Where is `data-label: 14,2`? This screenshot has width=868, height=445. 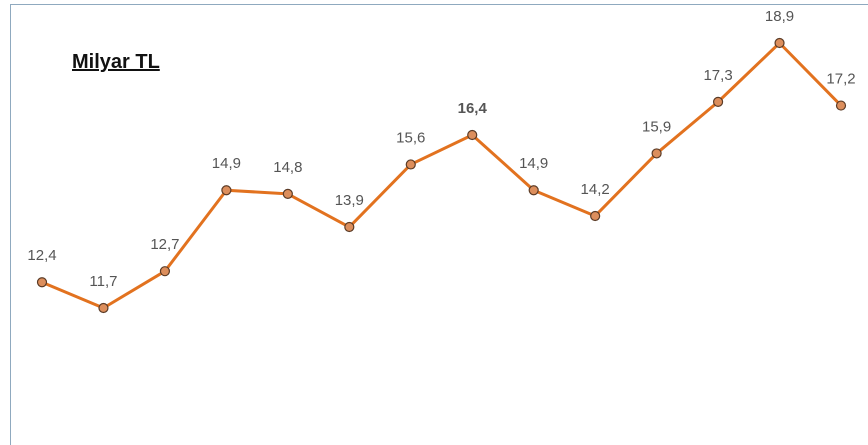
data-label: 14,2 is located at coordinates (595, 189).